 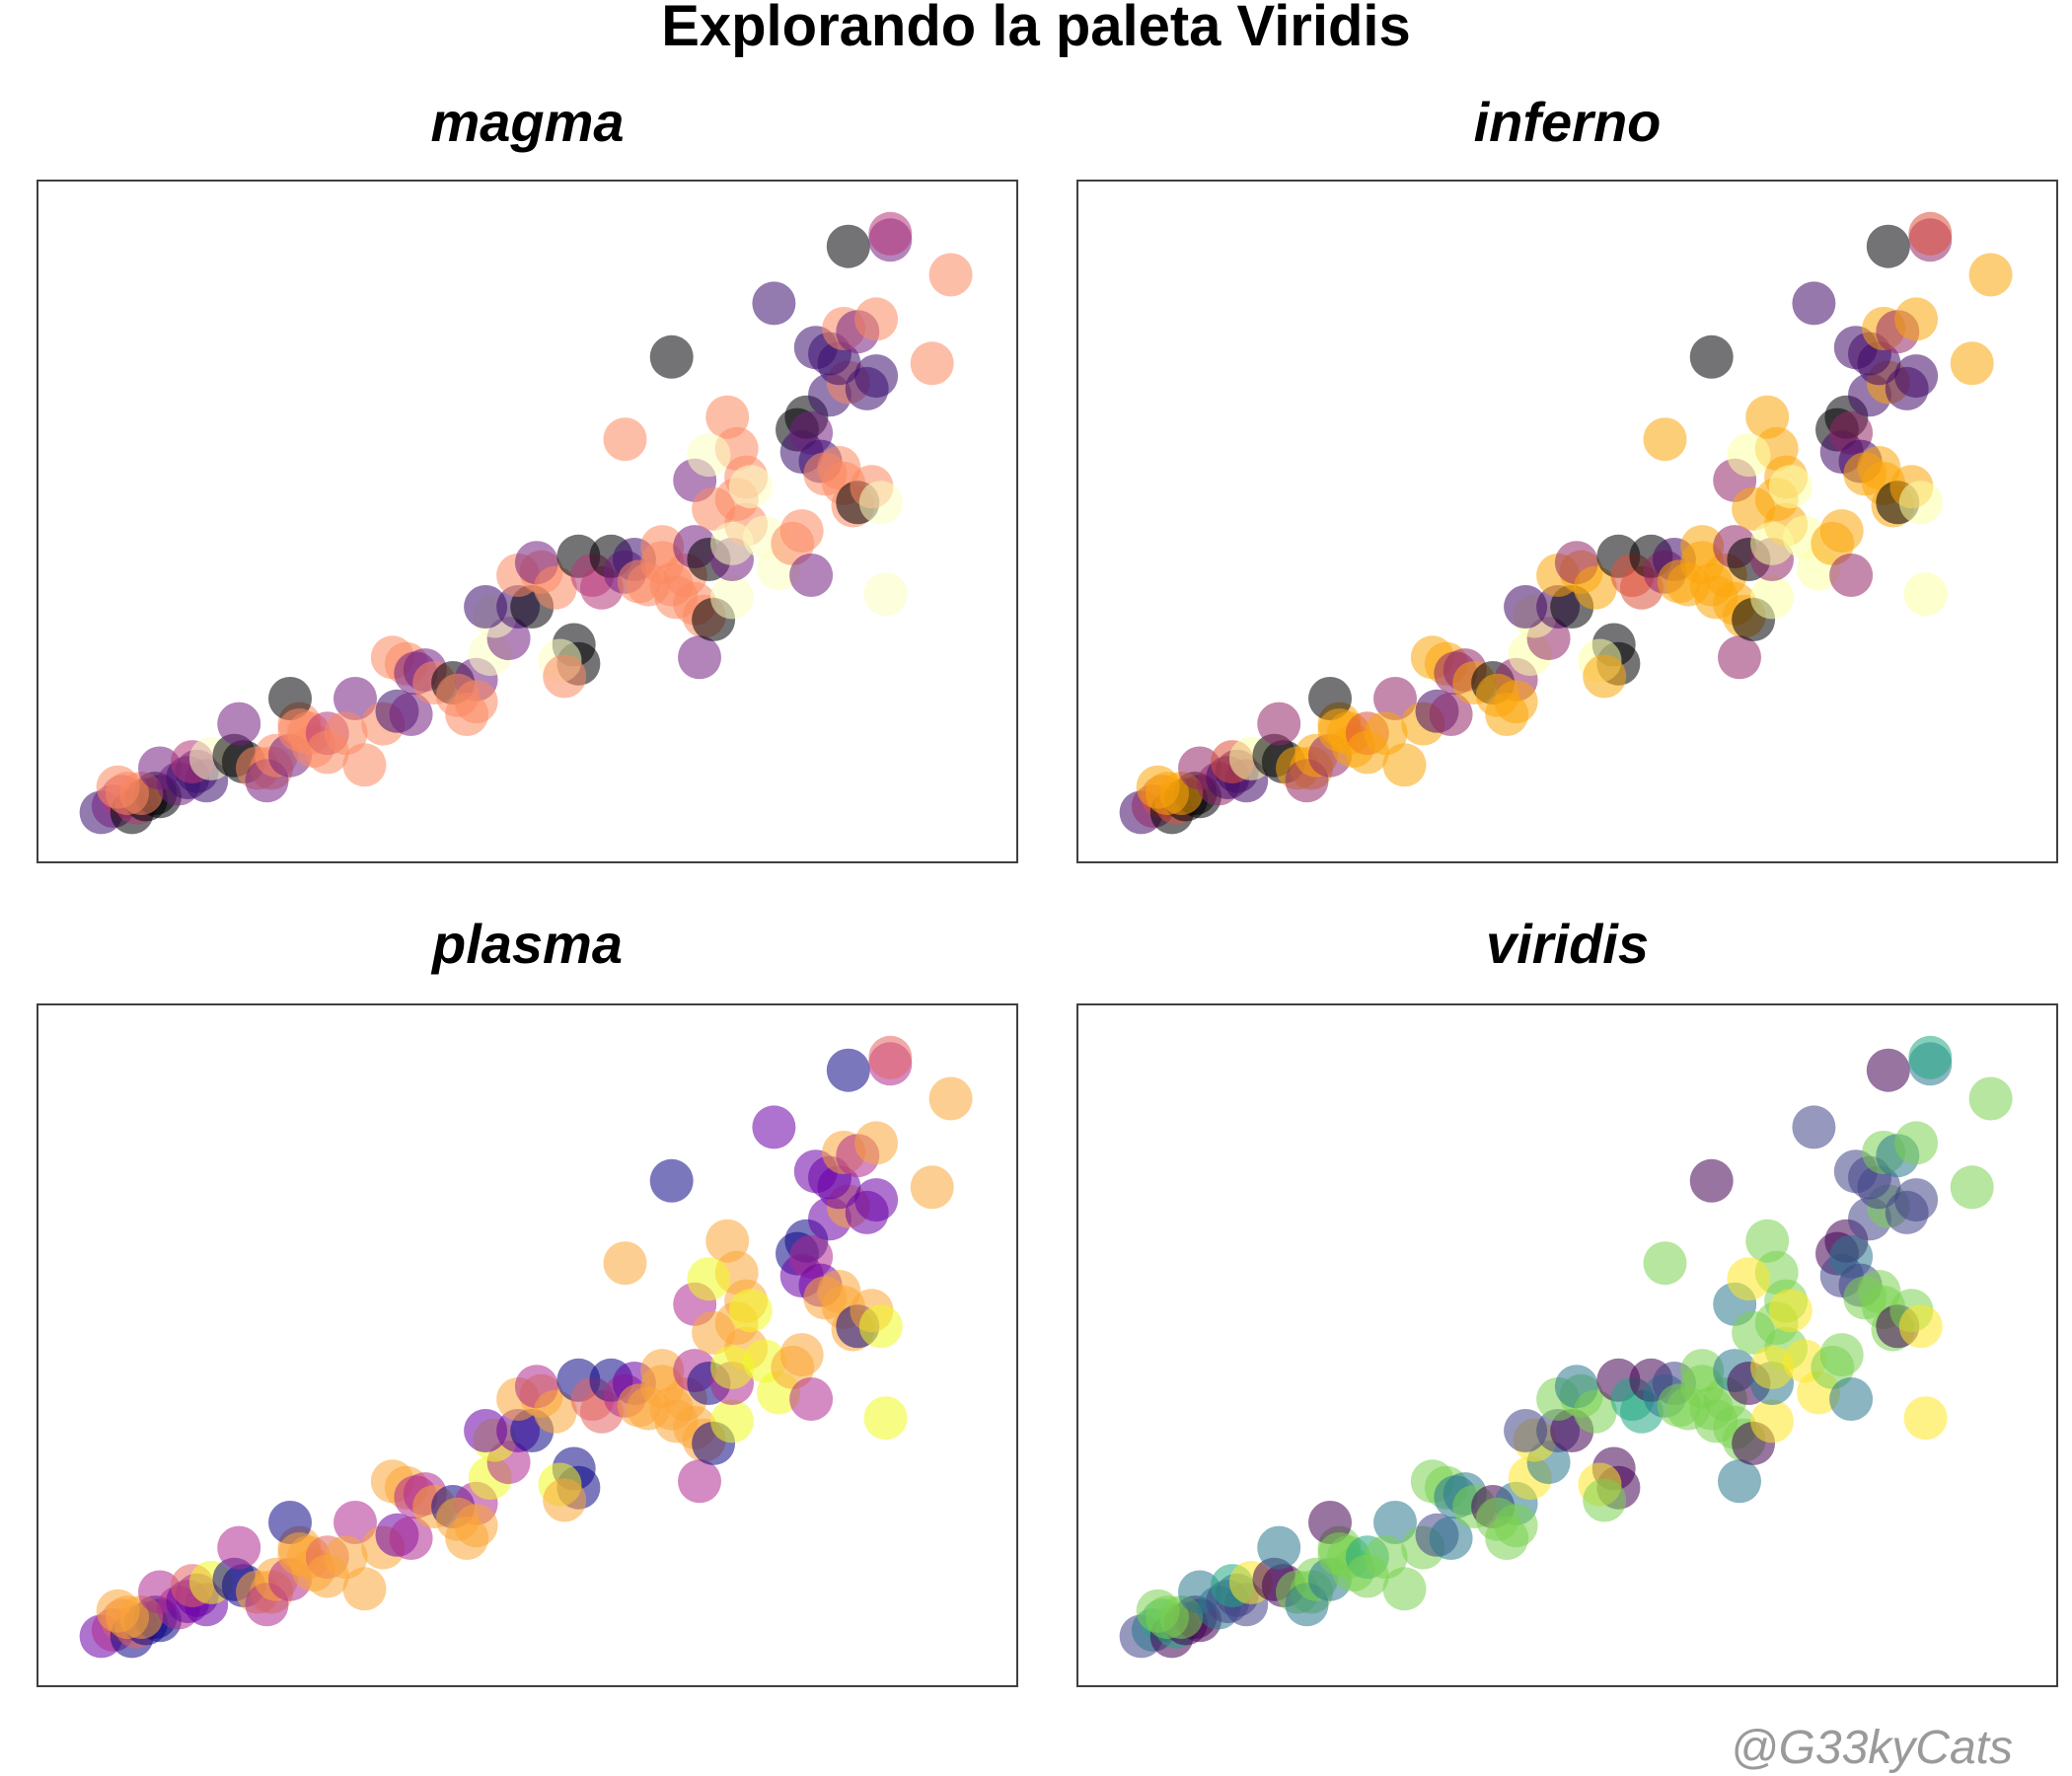 What do you see at coordinates (528, 122) in the screenshot?
I see `panel-title-magma: magma` at bounding box center [528, 122].